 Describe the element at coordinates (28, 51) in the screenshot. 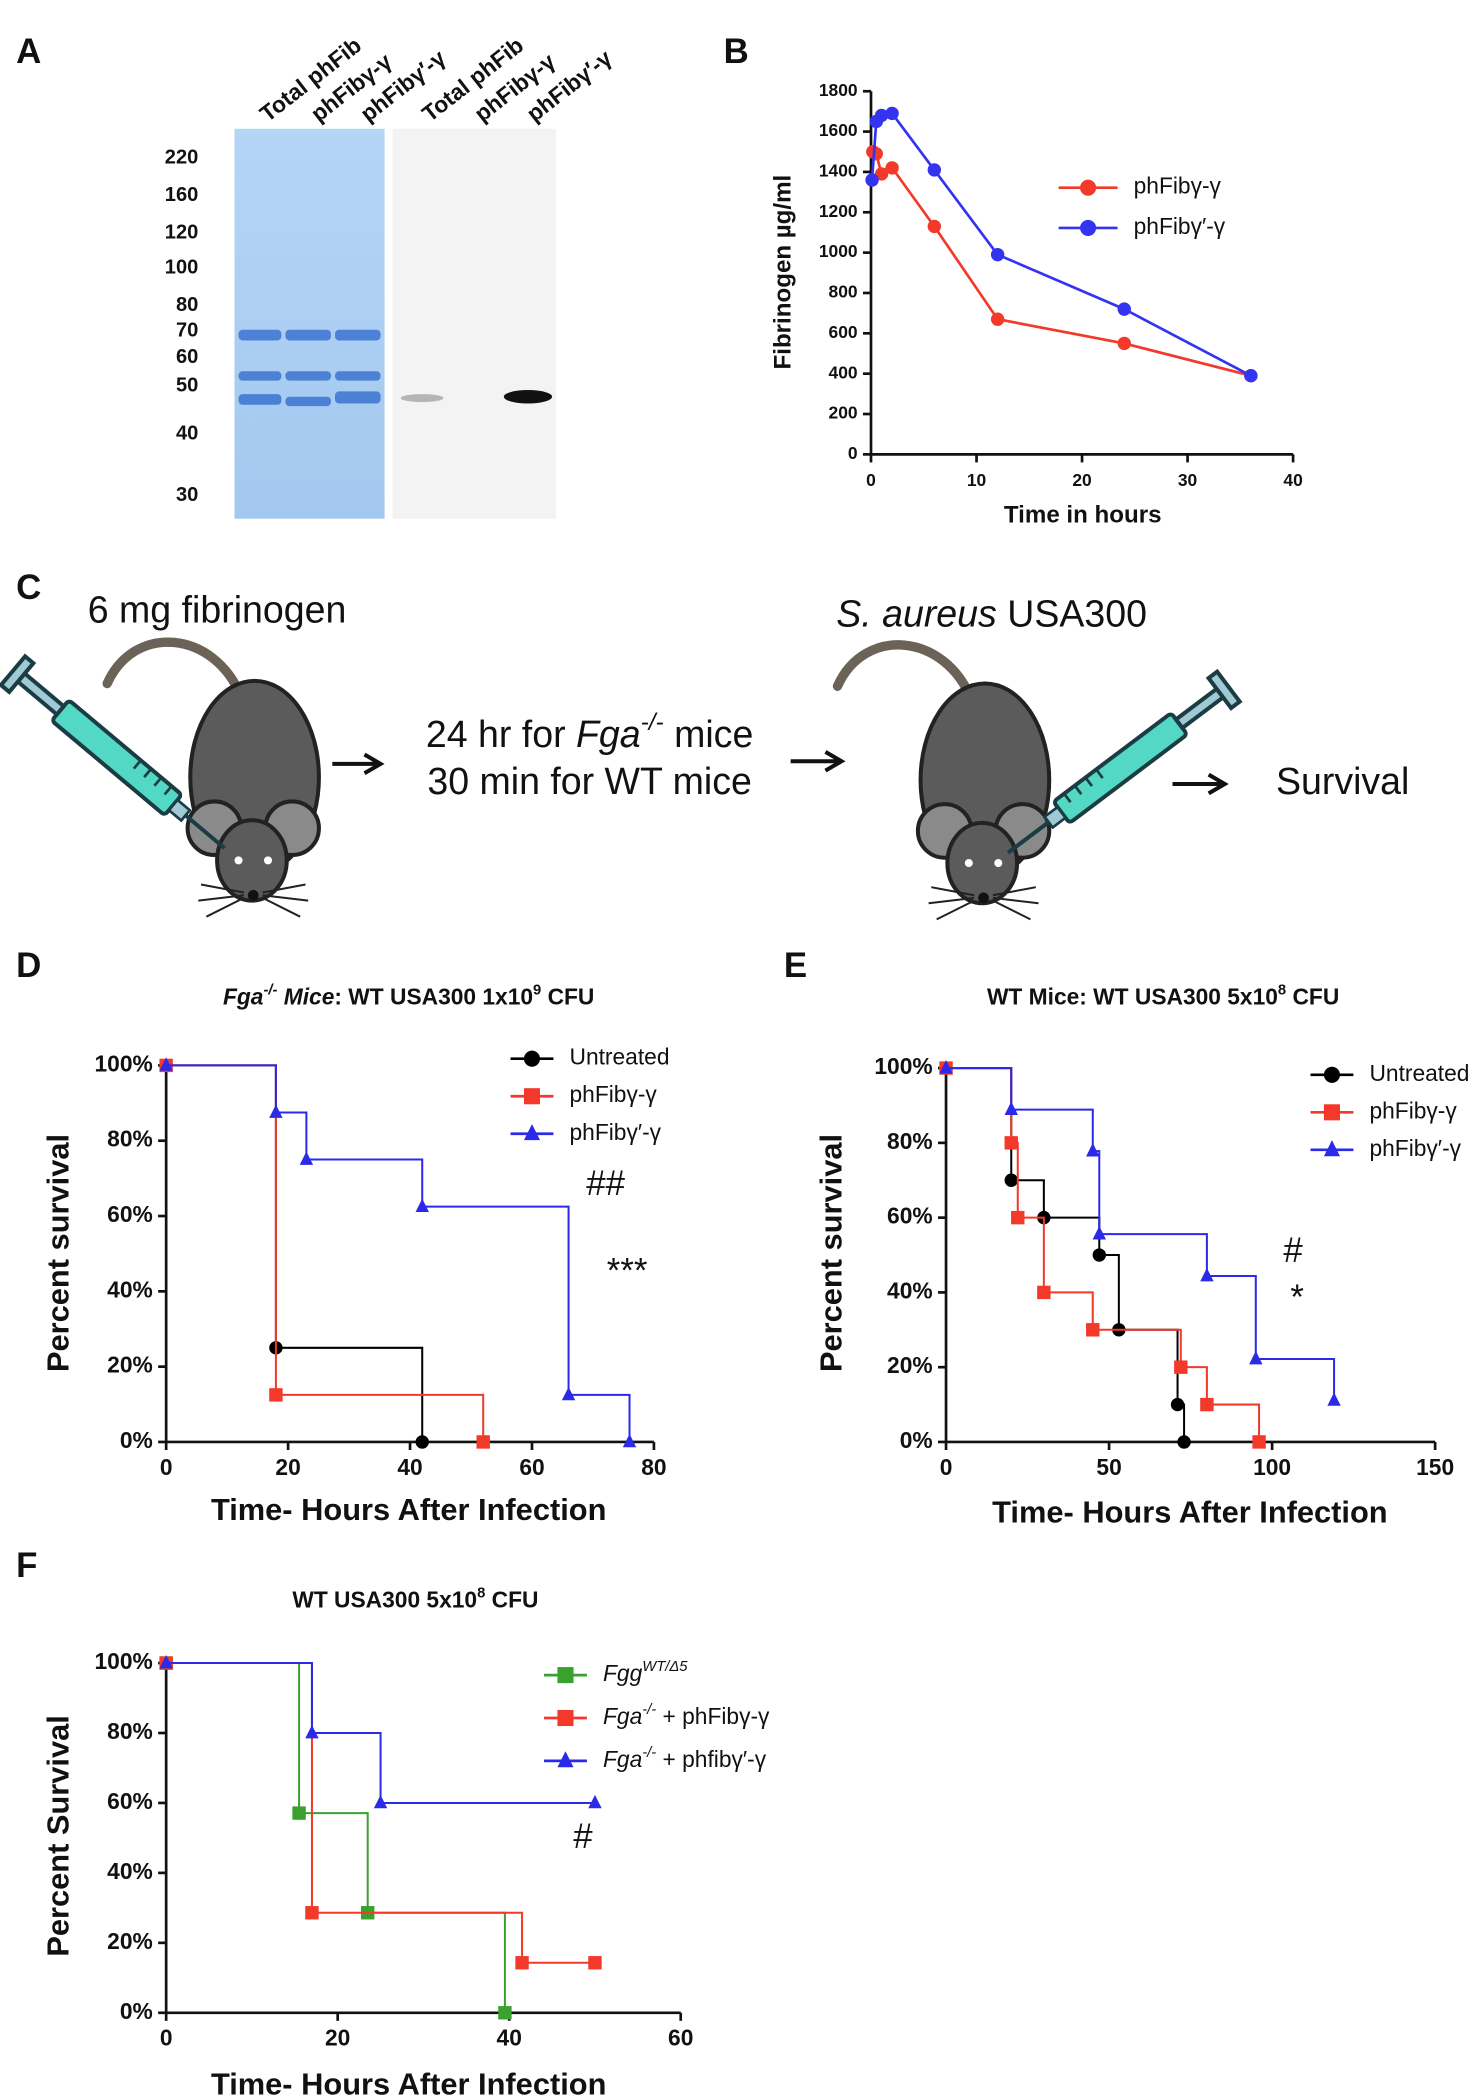

I see `panel-label: A` at that location.